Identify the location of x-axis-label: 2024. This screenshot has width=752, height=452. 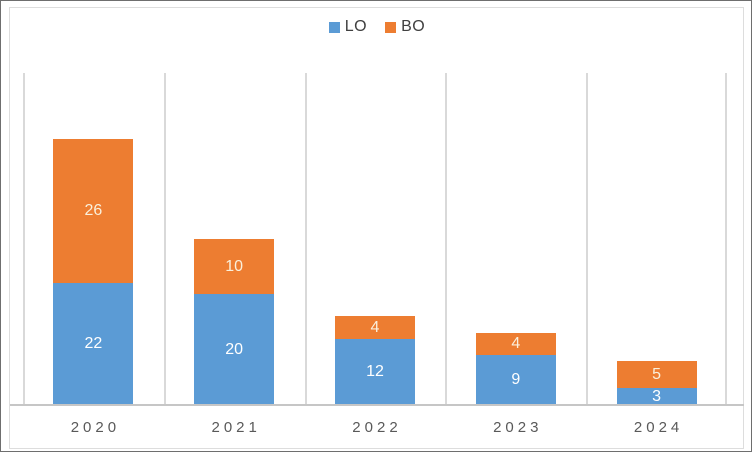
(658, 427).